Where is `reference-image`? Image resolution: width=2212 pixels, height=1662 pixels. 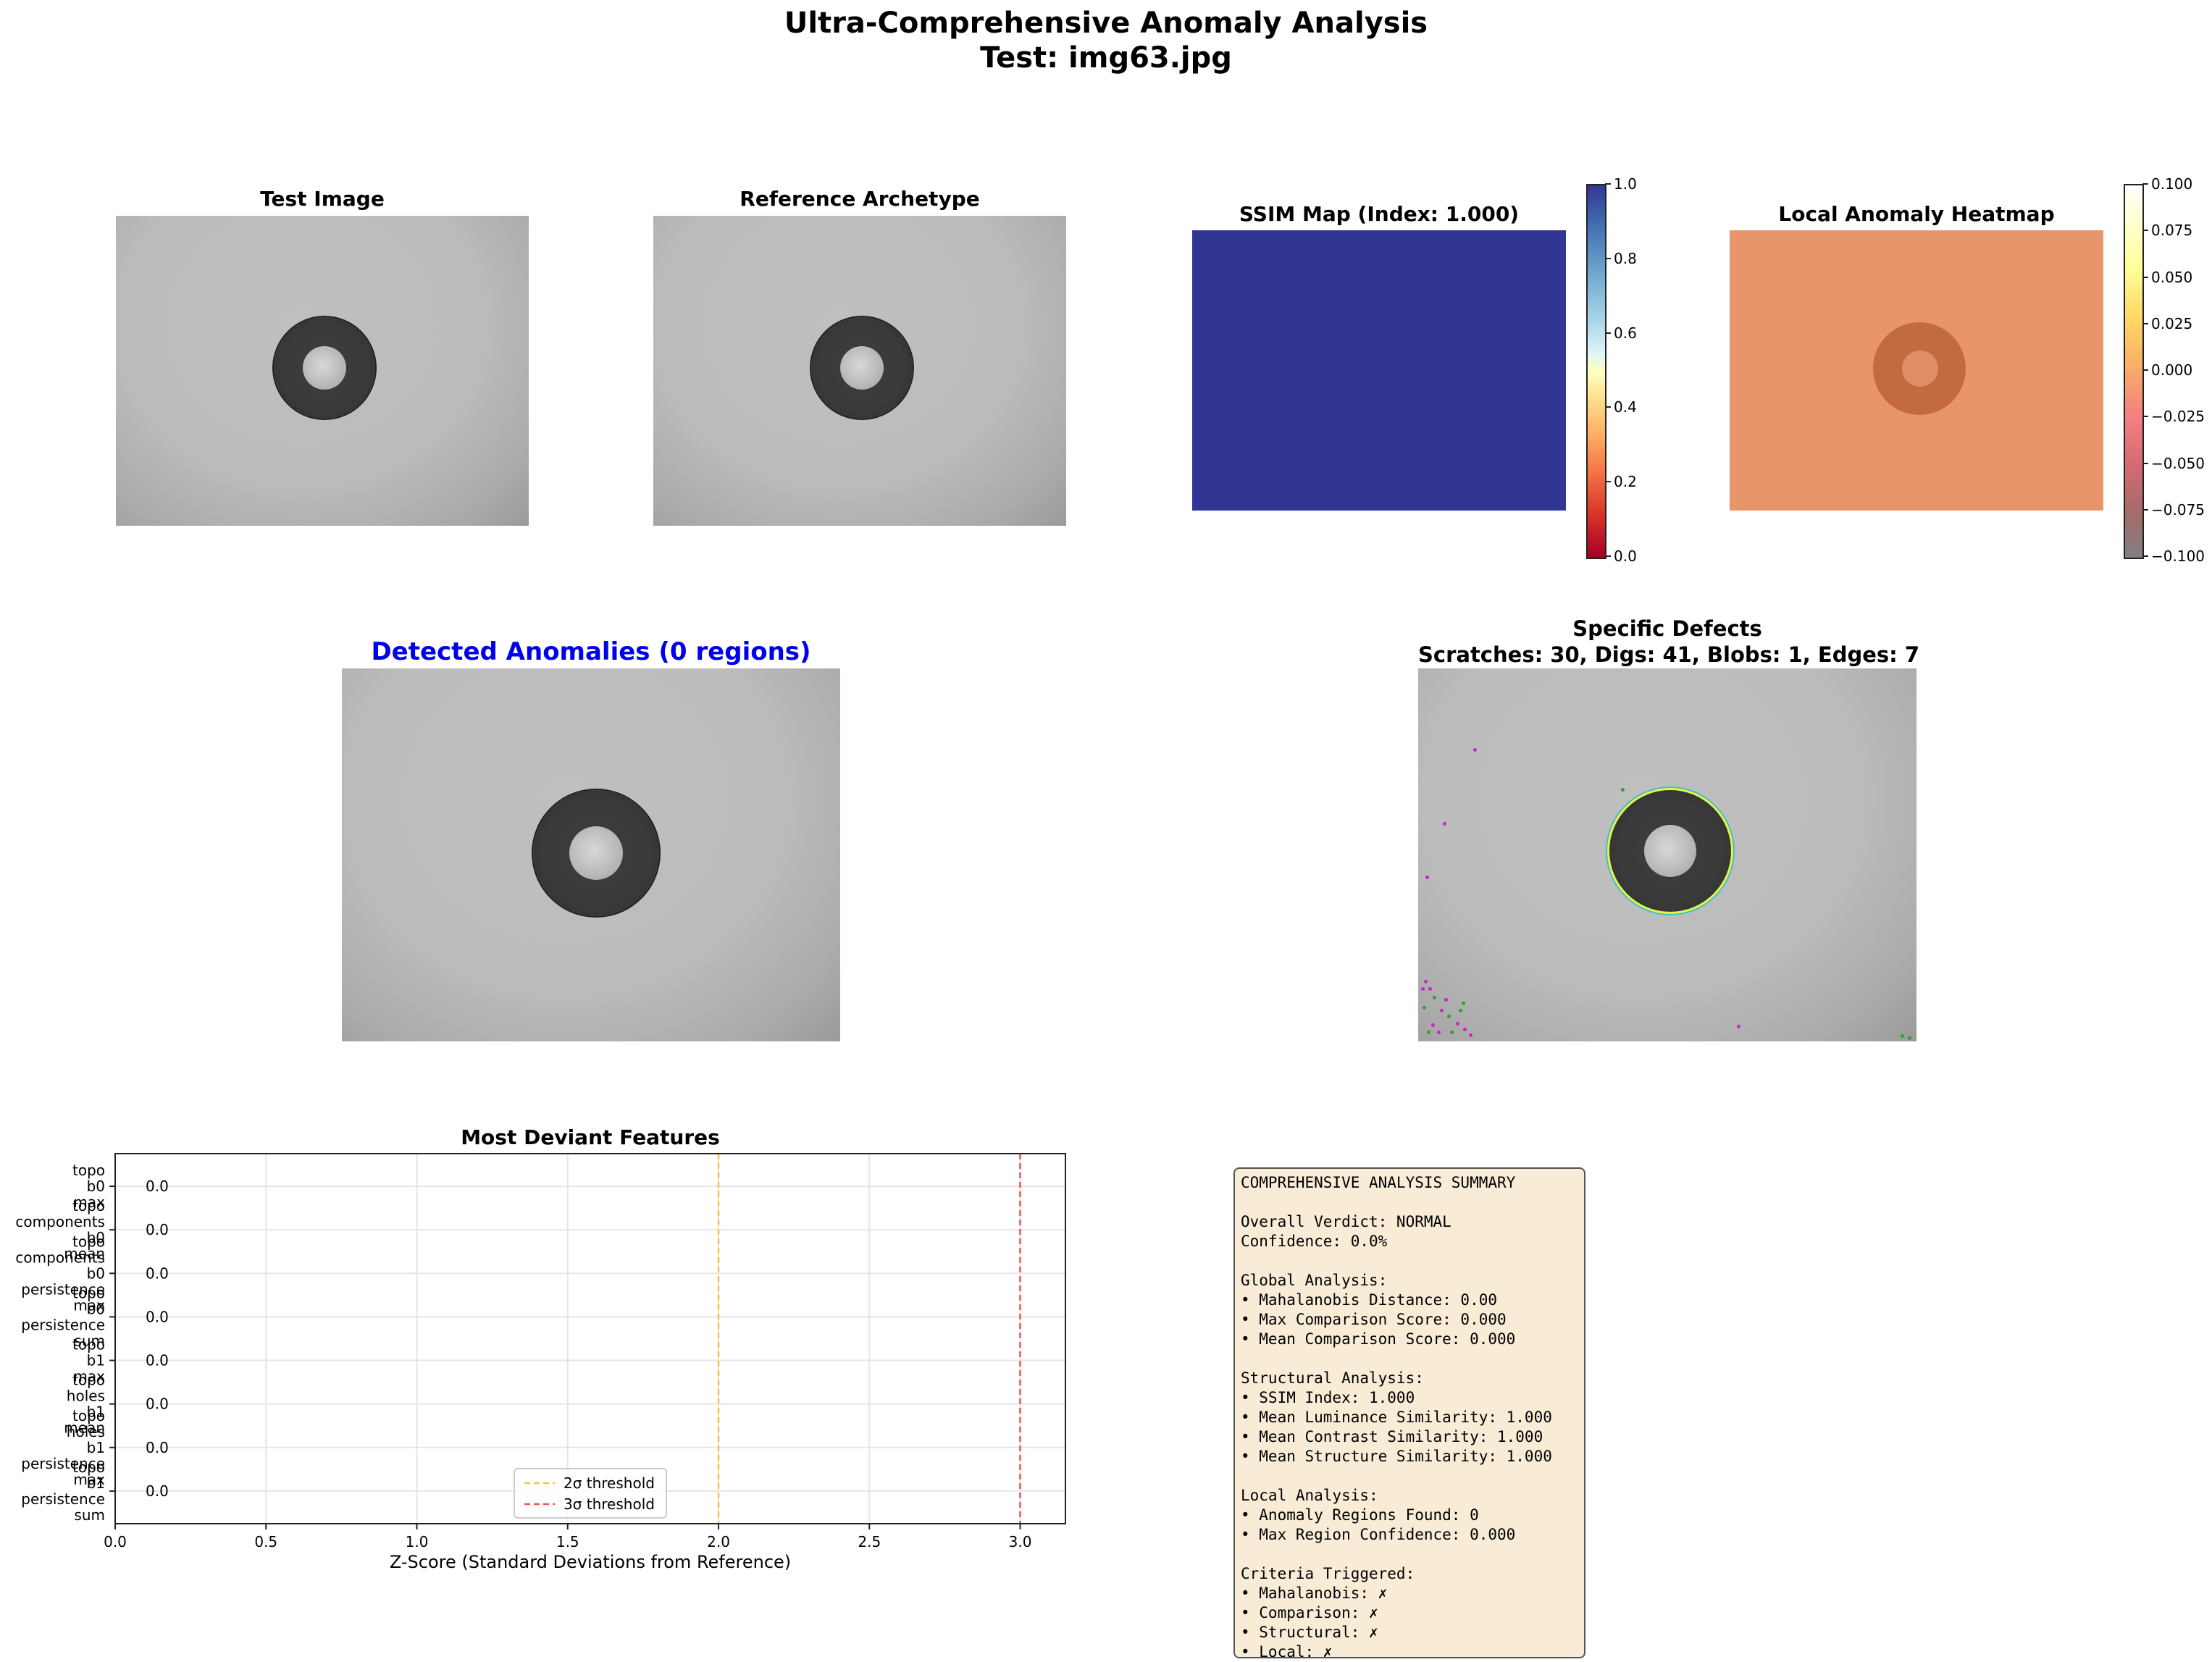 reference-image is located at coordinates (859, 371).